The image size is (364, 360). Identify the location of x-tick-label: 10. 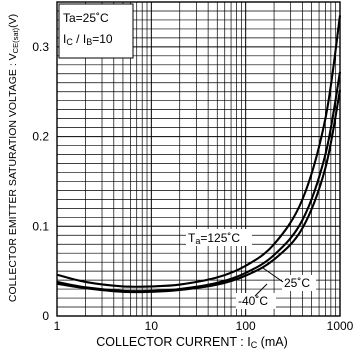
(152, 326).